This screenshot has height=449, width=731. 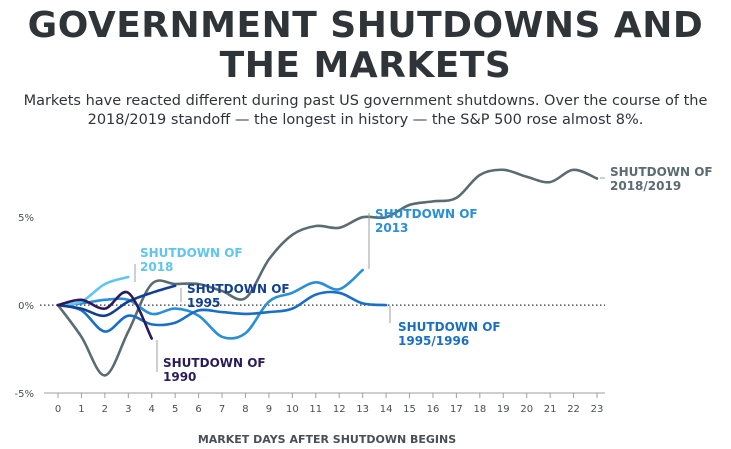 What do you see at coordinates (386, 409) in the screenshot?
I see `x-tick-label: 14` at bounding box center [386, 409].